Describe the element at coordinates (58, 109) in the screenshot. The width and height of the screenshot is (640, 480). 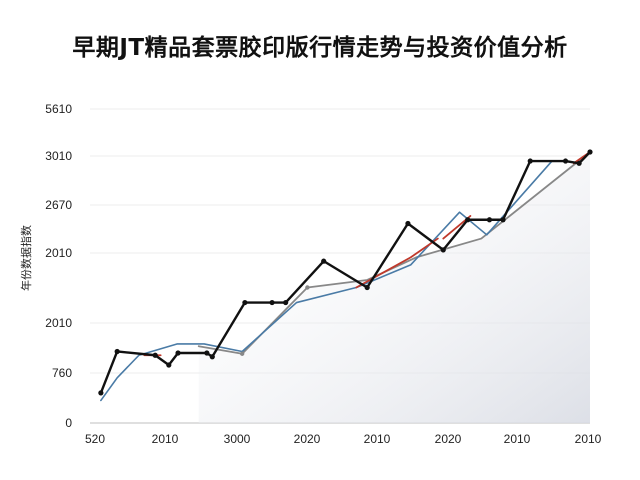
I see `y-tick-label: 5610` at that location.